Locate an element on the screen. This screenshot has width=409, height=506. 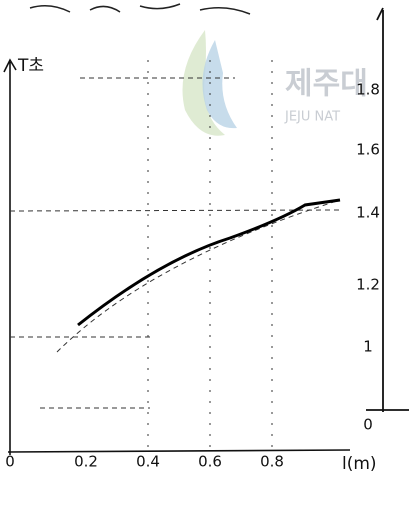
y-tick-label: 1.8 is located at coordinates (368, 90).